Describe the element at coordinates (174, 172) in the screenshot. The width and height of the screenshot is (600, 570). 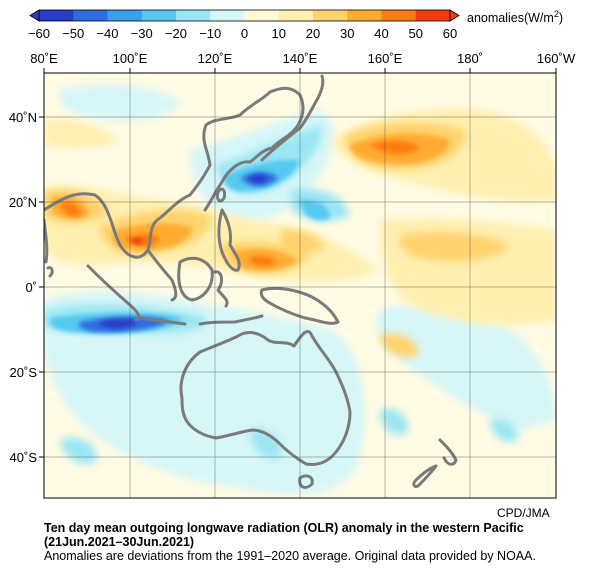
I see `coast-asia` at that location.